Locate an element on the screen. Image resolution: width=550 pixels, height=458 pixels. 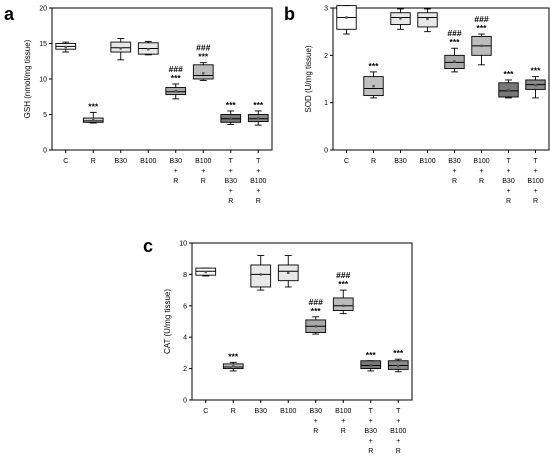
x-tick-label-a: B30 is located at coordinates (121, 161).